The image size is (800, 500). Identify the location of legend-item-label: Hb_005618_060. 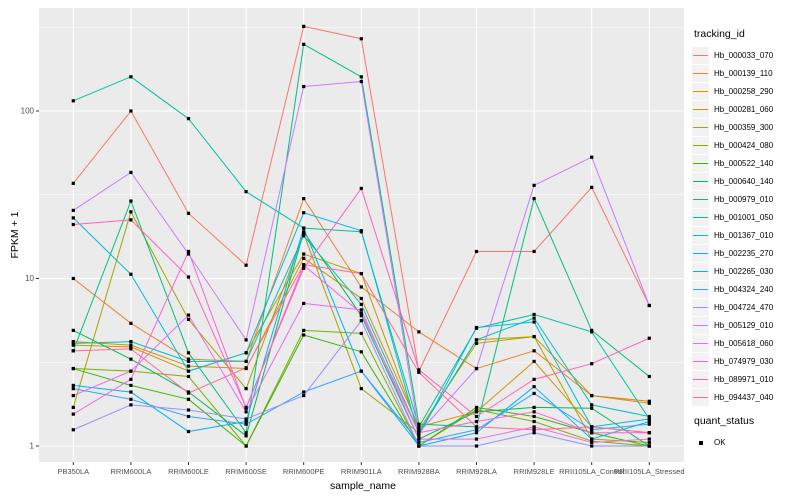
(744, 343).